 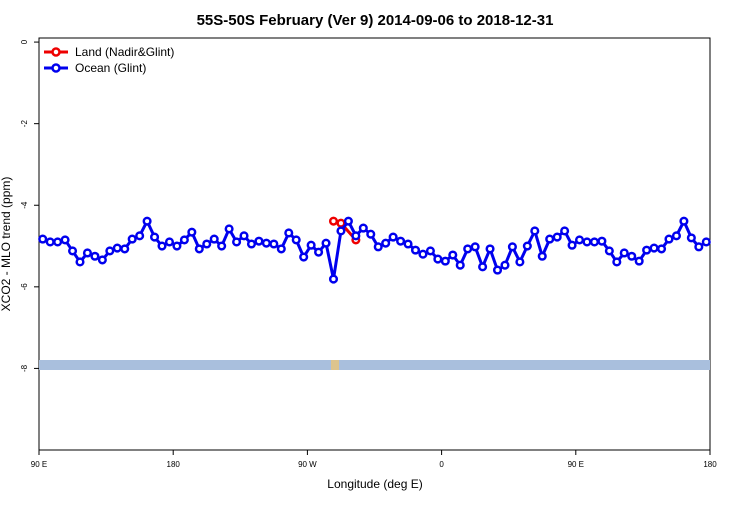 What do you see at coordinates (374, 484) in the screenshot?
I see `x-axis-label: Longitude (deg E)` at bounding box center [374, 484].